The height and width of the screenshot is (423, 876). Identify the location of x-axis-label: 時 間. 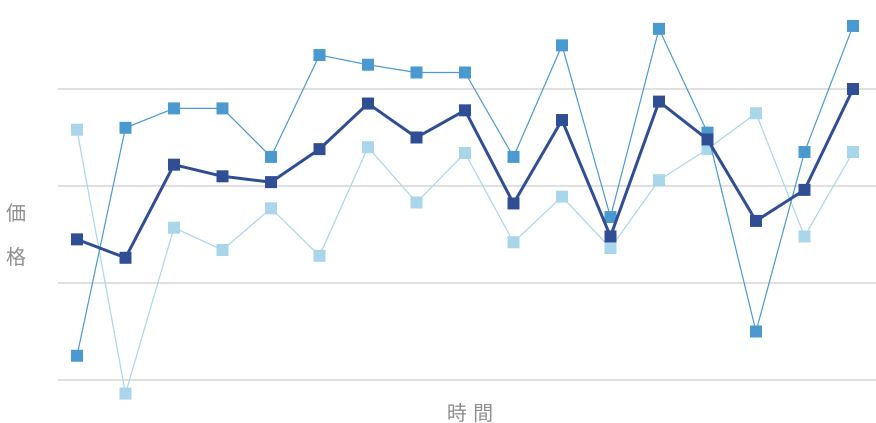
(470, 412).